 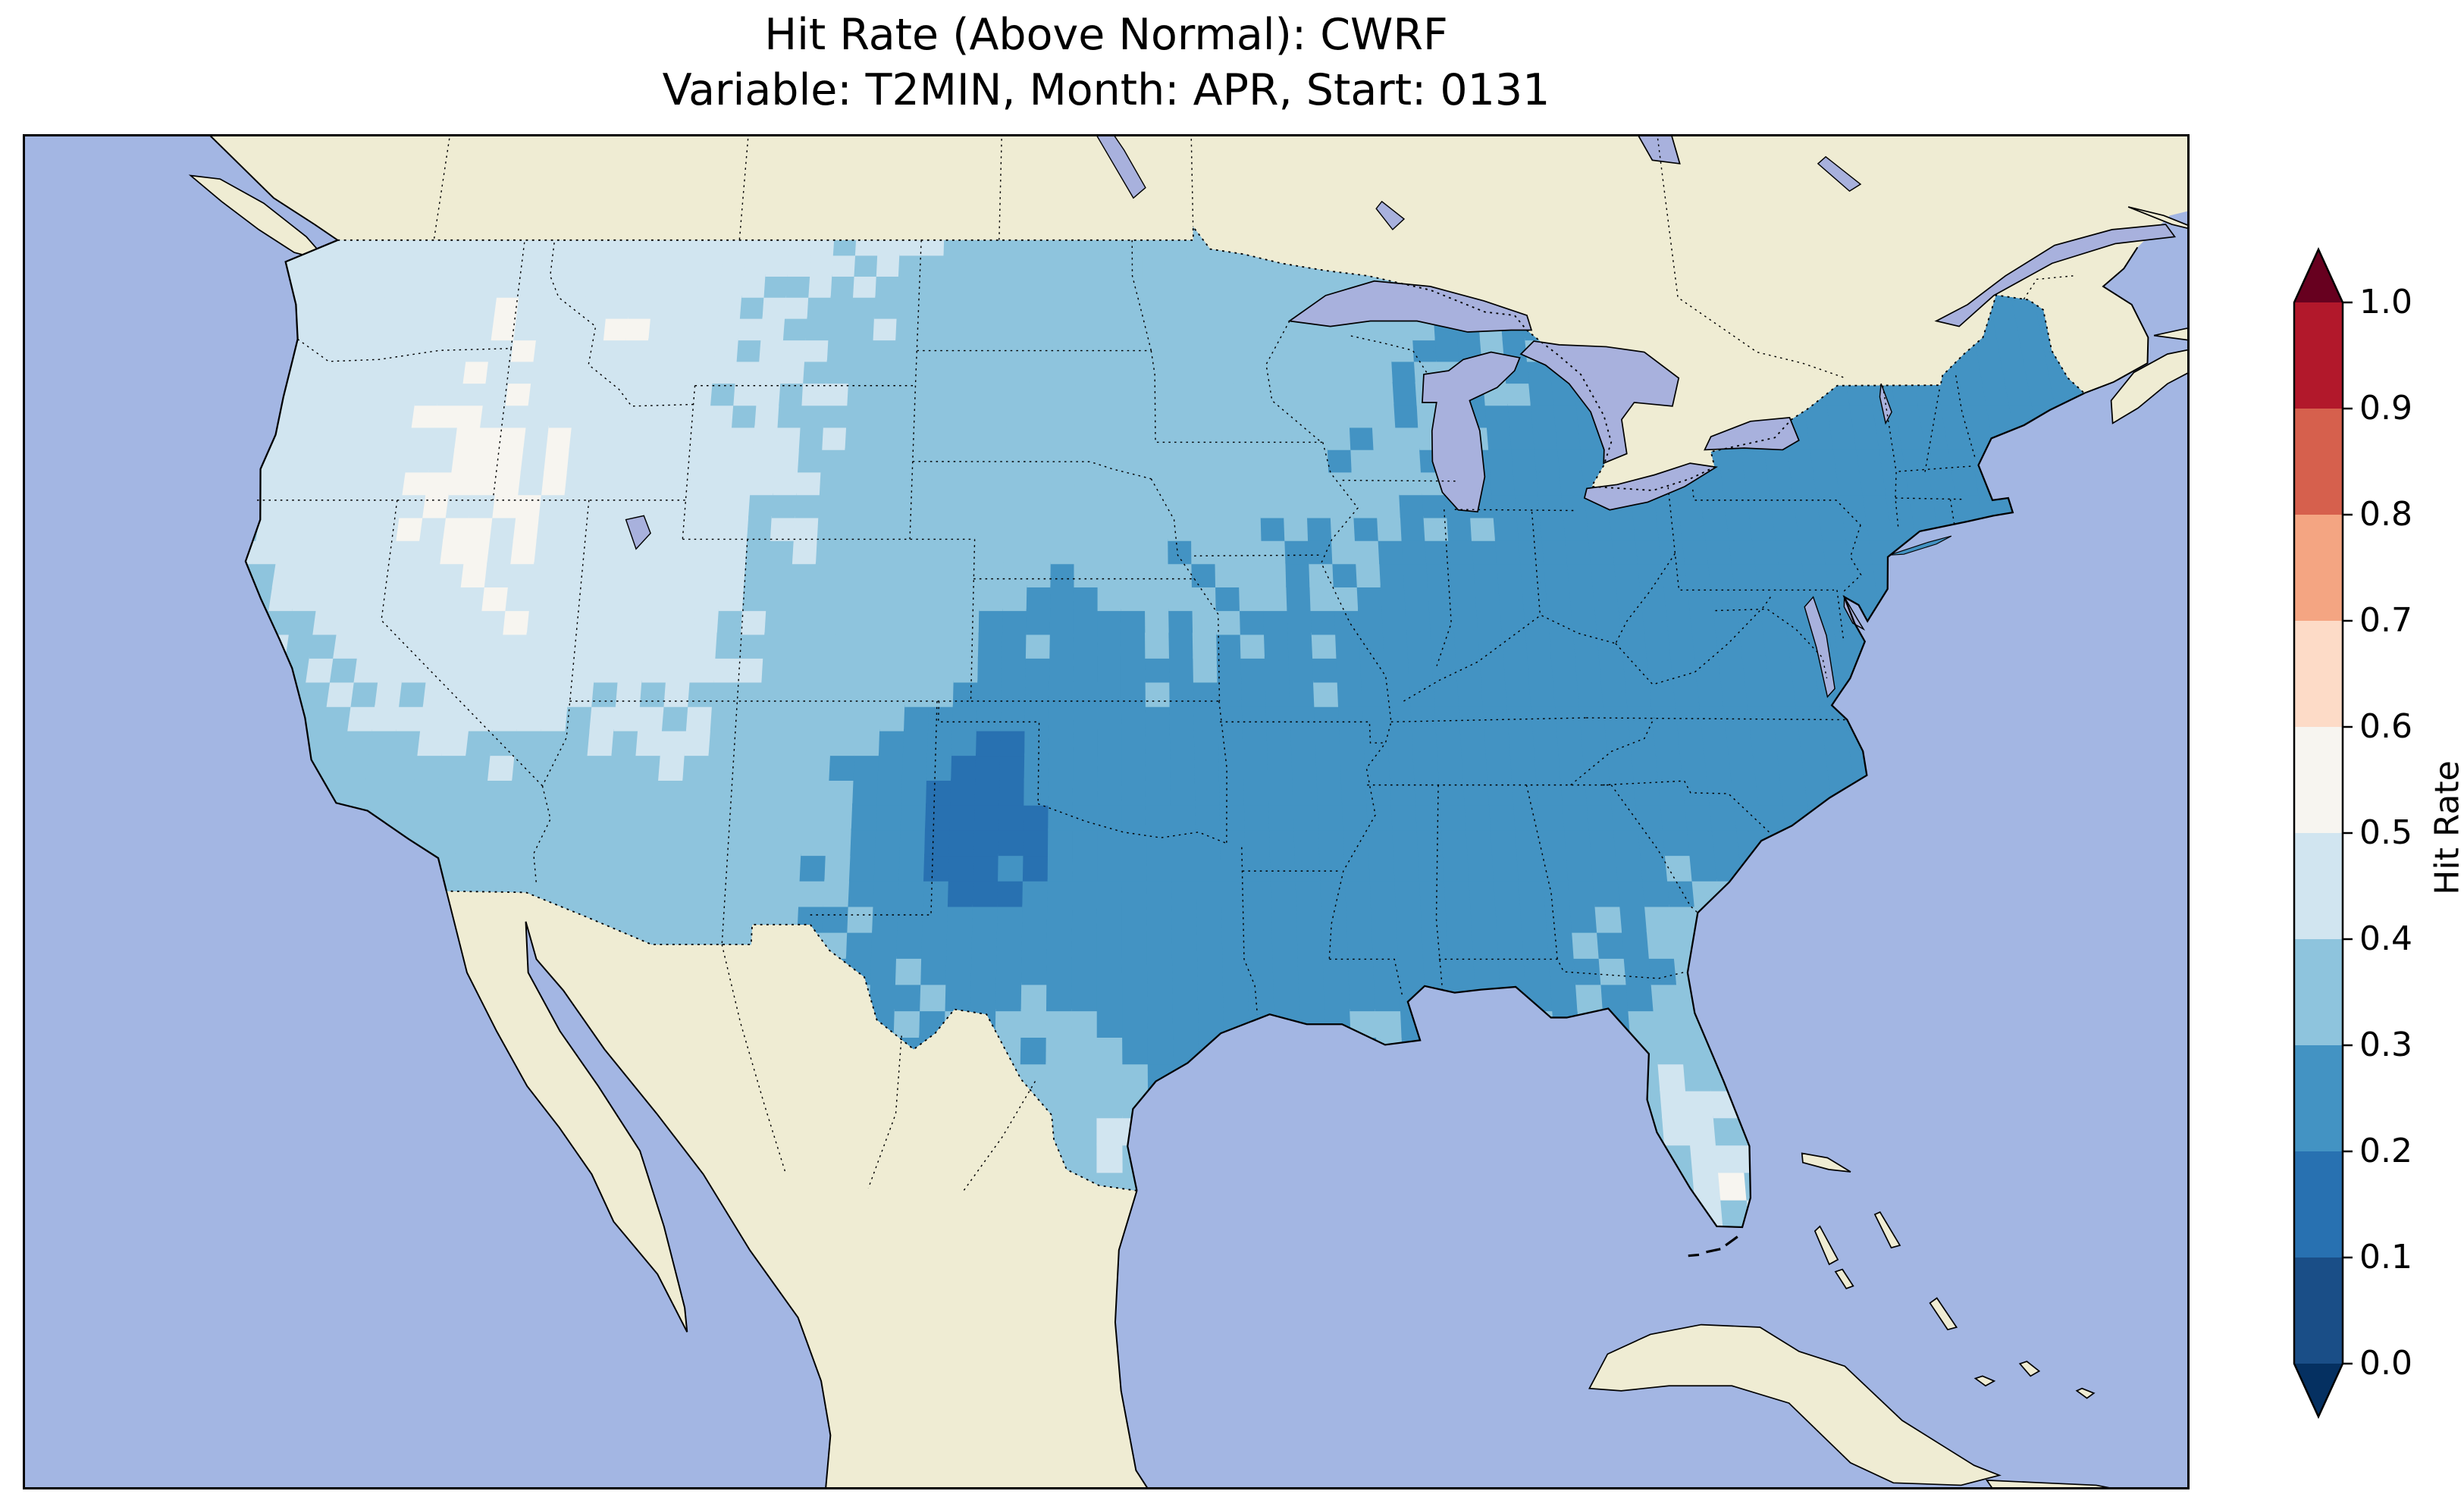 I want to click on colorbar-gradient, so click(x=2323, y=833).